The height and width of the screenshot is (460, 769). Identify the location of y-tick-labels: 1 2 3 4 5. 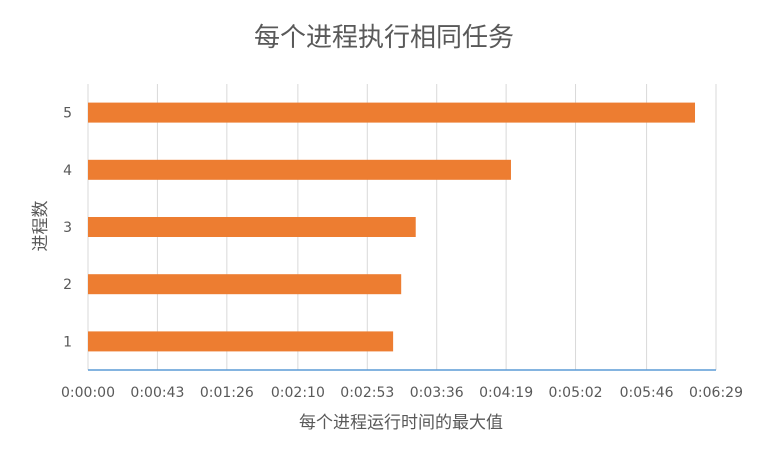
(67, 228).